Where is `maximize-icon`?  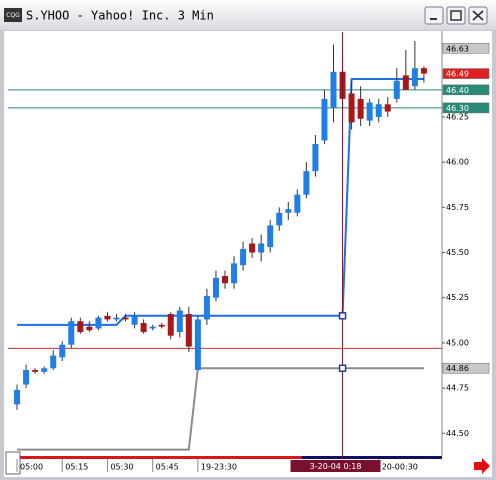 maximize-icon is located at coordinates (456, 15).